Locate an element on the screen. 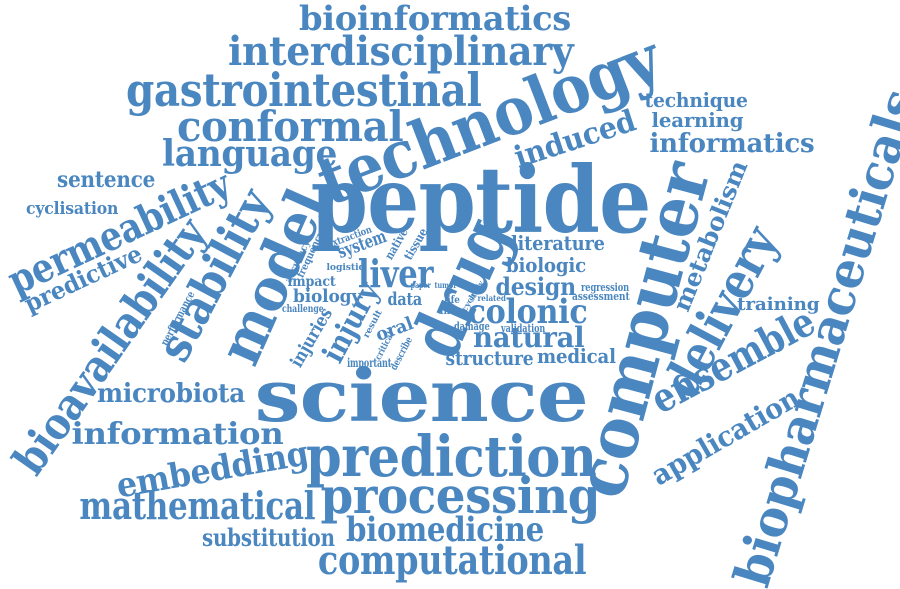  word-biology: biology is located at coordinates (327, 296).